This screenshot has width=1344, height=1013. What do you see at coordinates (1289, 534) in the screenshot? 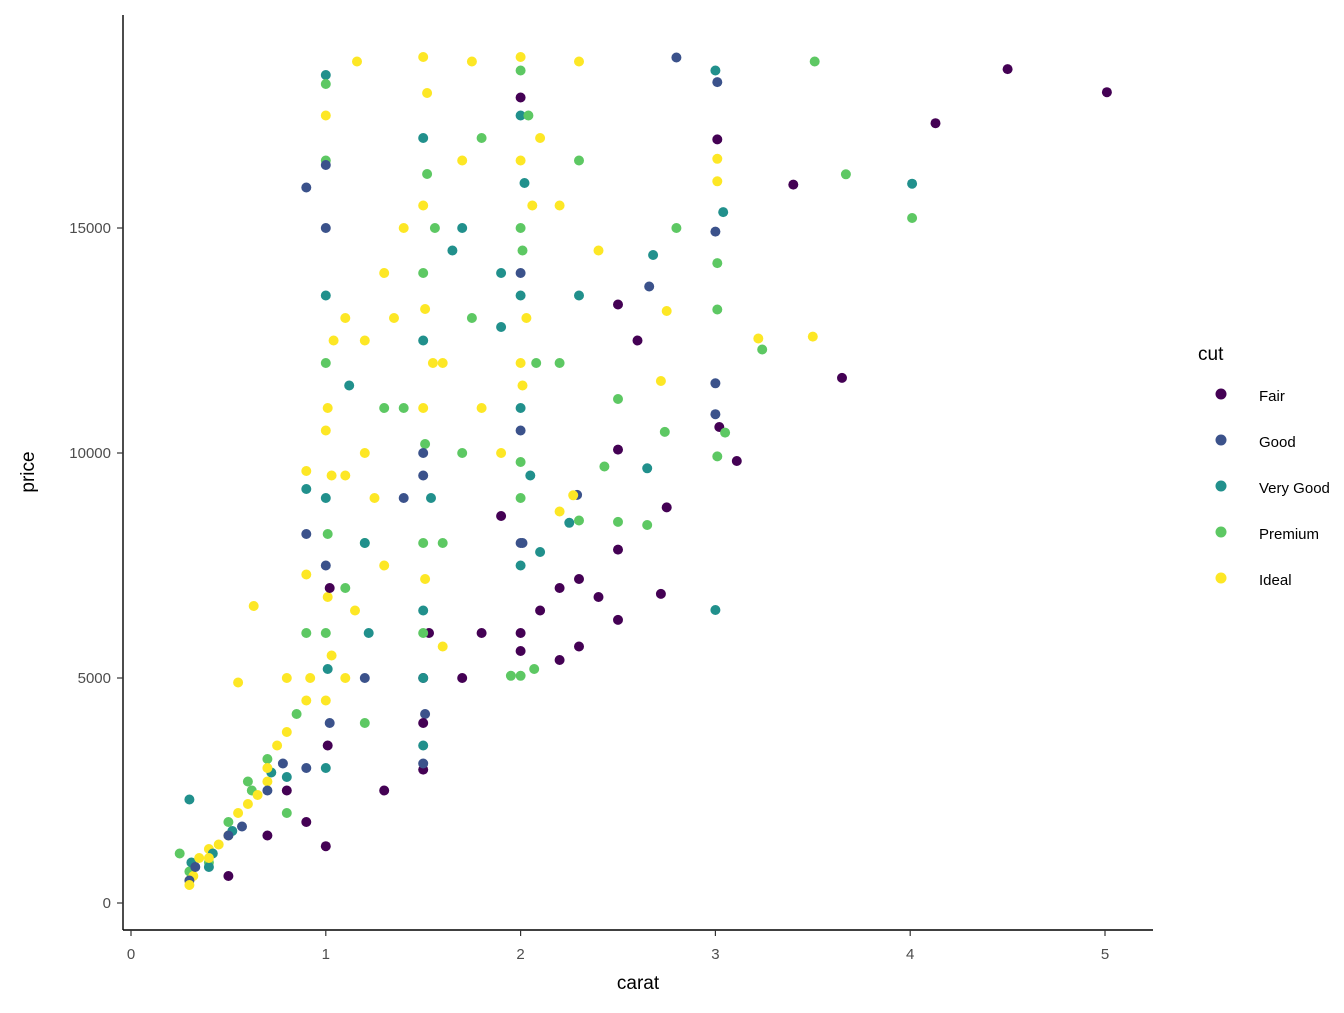
I see `legend-label: Premium` at bounding box center [1289, 534].